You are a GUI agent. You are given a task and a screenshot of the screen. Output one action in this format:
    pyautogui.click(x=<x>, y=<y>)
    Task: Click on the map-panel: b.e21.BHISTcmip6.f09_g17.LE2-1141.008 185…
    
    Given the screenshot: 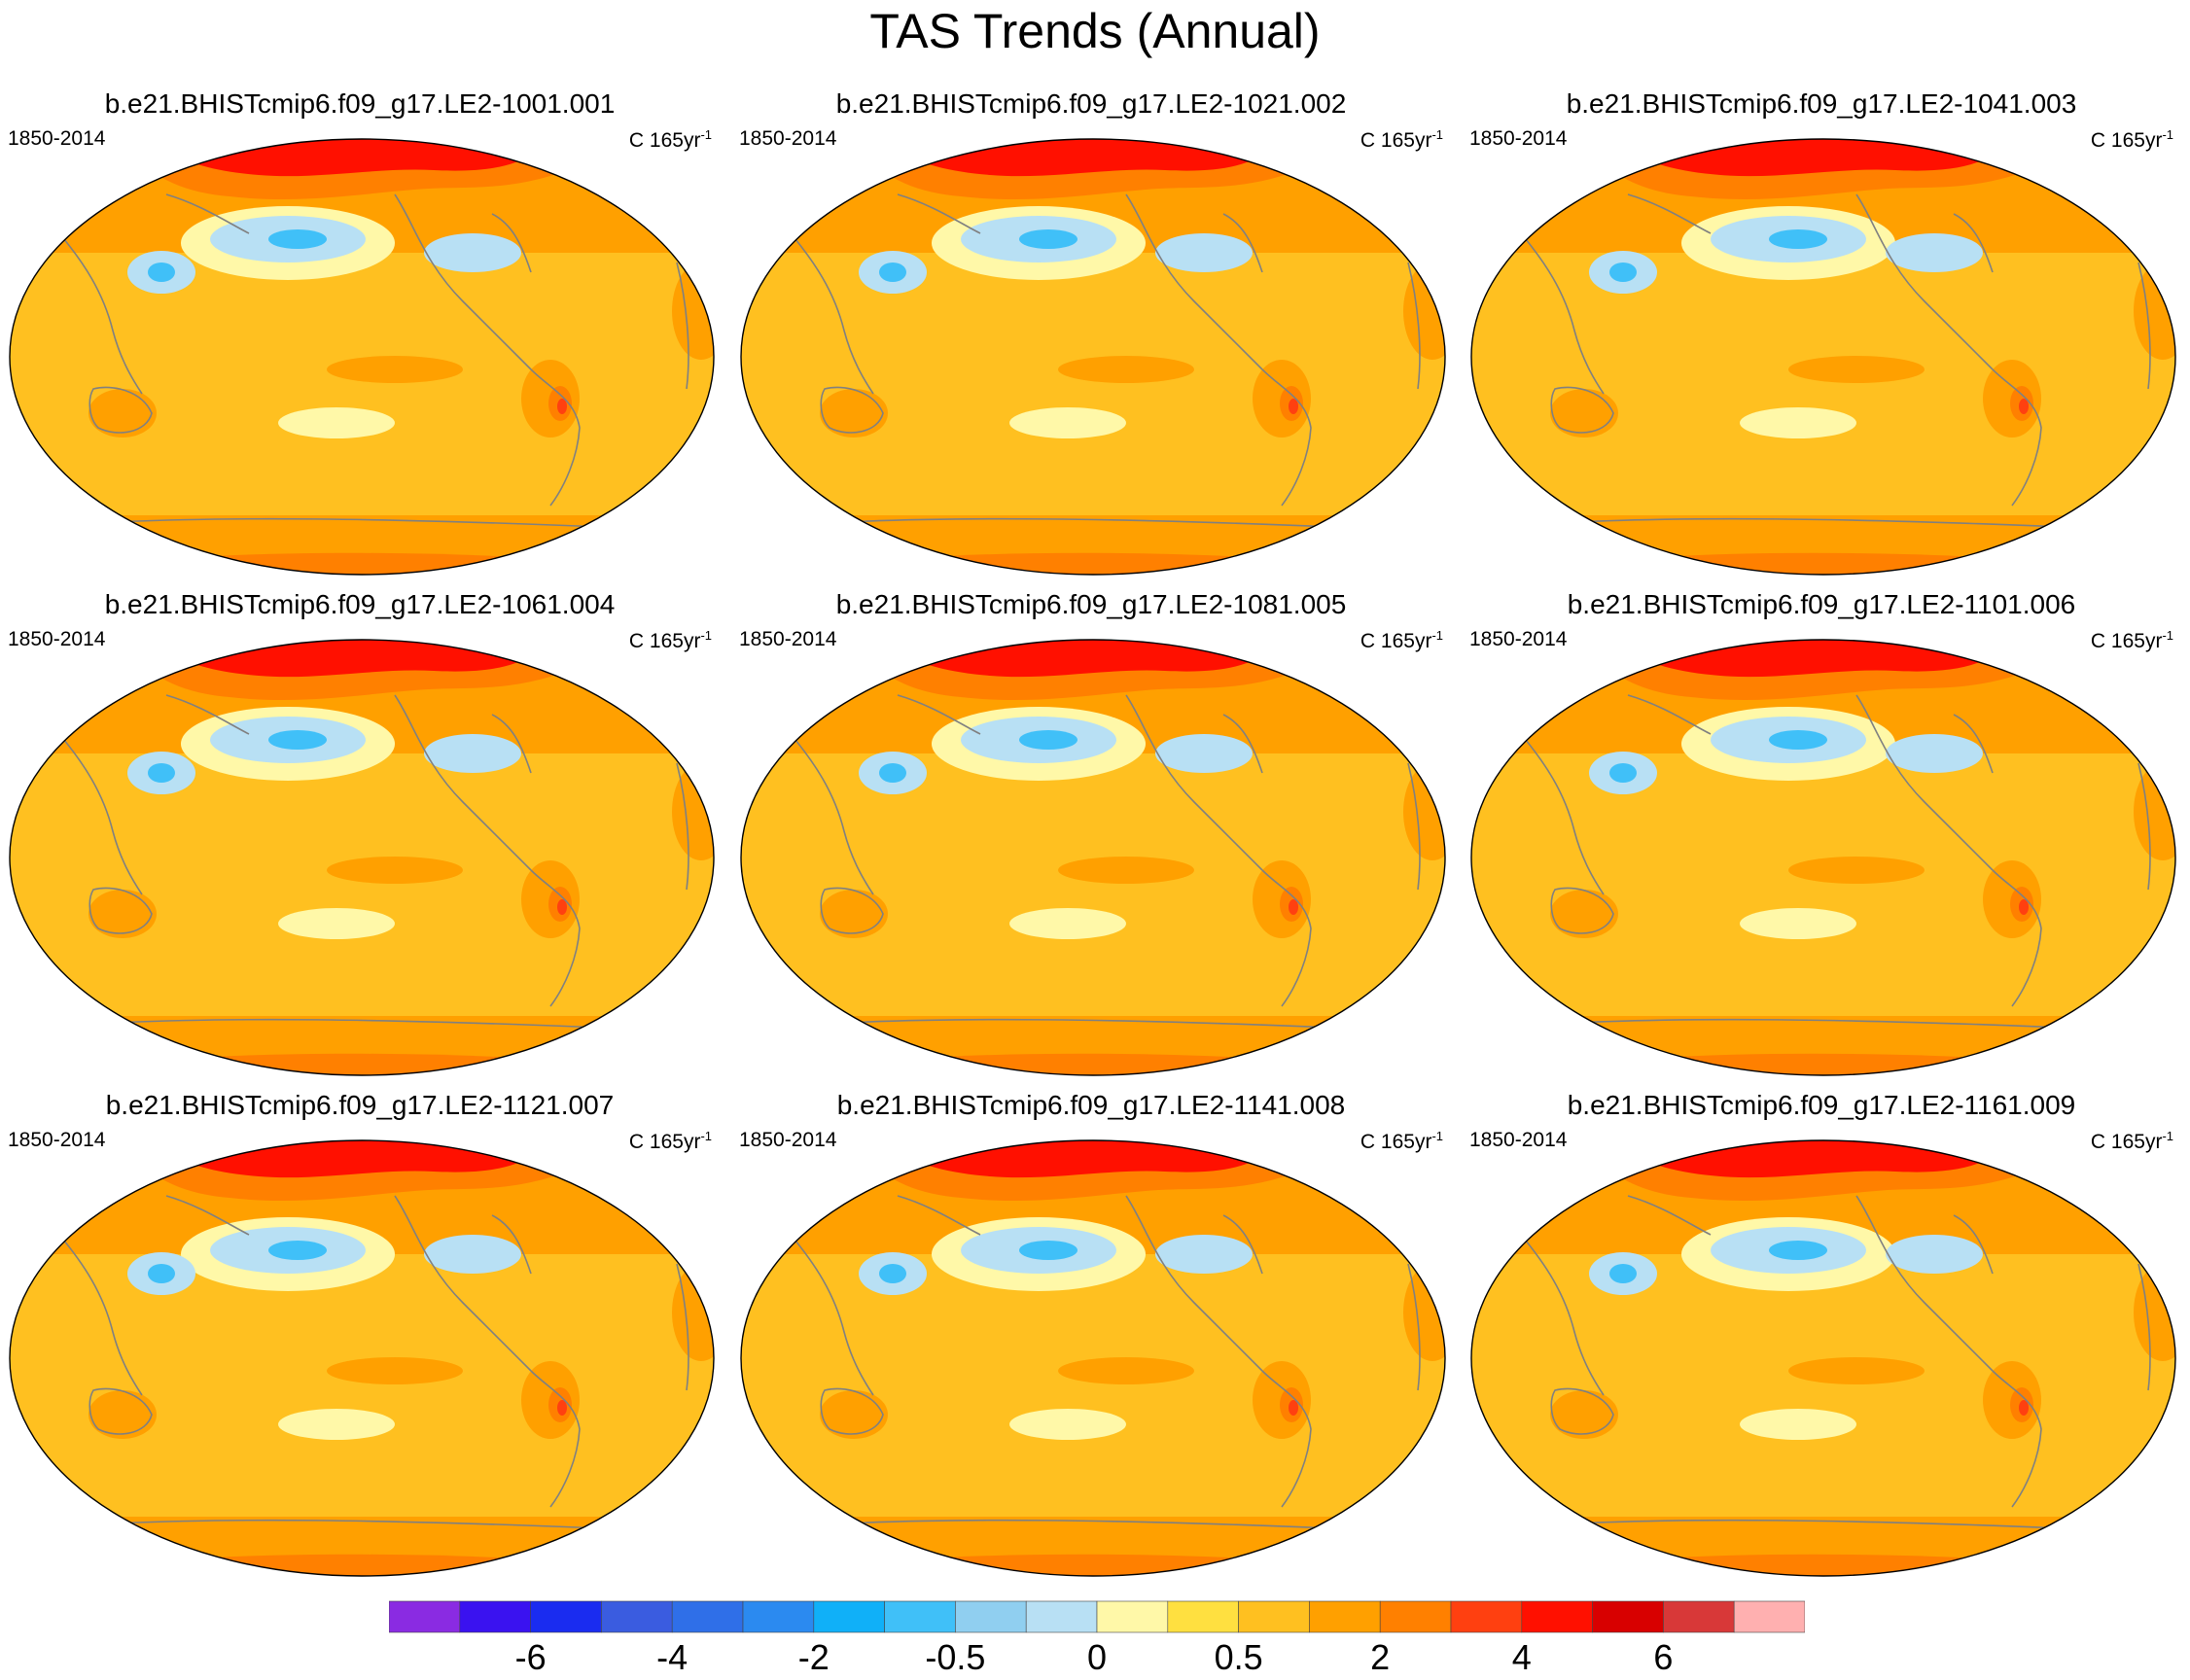 What is the action you would take?
    pyautogui.click(x=1091, y=1339)
    